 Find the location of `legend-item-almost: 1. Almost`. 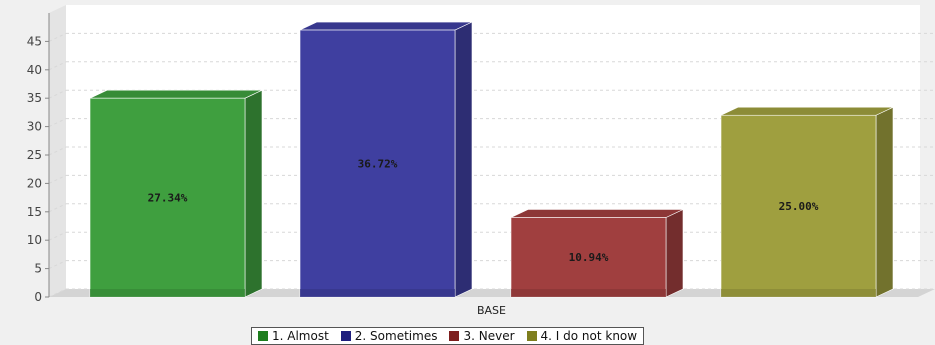

legend-item-almost: 1. Almost is located at coordinates (293, 336).